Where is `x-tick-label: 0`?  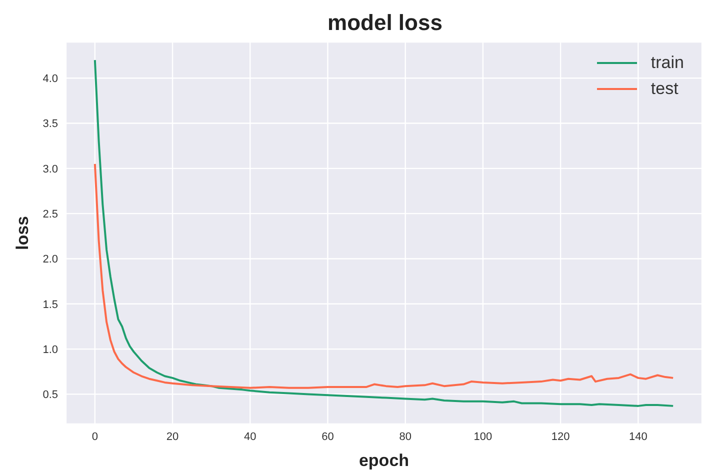 x-tick-label: 0 is located at coordinates (95, 436).